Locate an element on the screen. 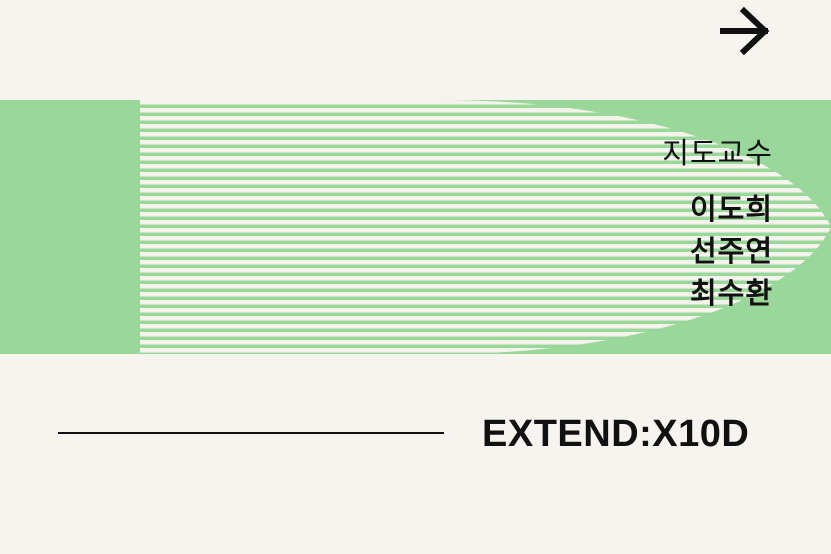  project-title: EXTEND:X10D is located at coordinates (616, 434).